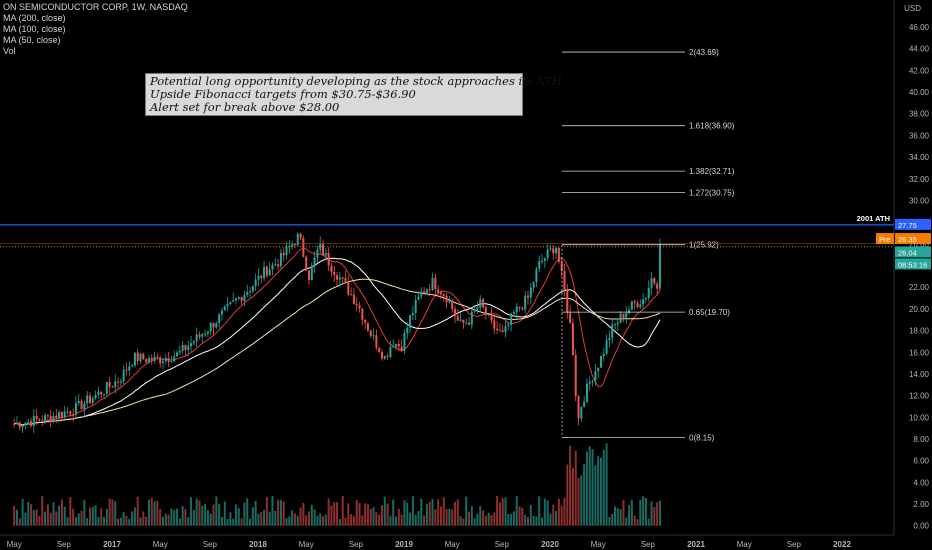  What do you see at coordinates (702, 437) in the screenshot?
I see `fib-level-label: 0(8.15)` at bounding box center [702, 437].